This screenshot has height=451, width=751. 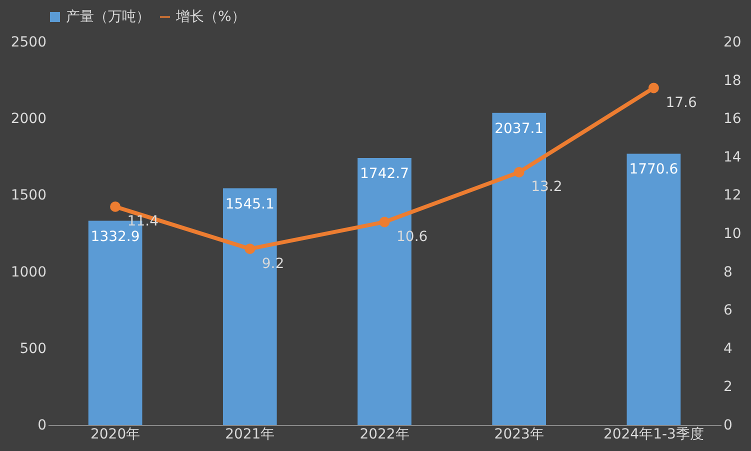 What do you see at coordinates (728, 387) in the screenshot?
I see `y2-tick-label: 2` at bounding box center [728, 387].